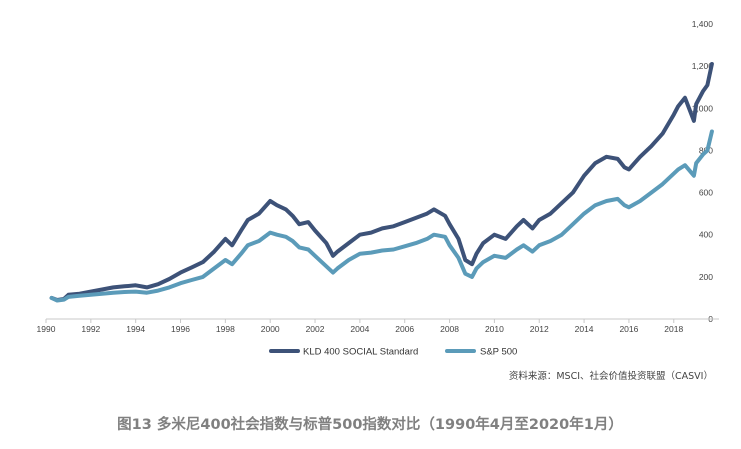 The width and height of the screenshot is (741, 449). I want to click on legend-item-sp500: S&P 500, so click(481, 352).